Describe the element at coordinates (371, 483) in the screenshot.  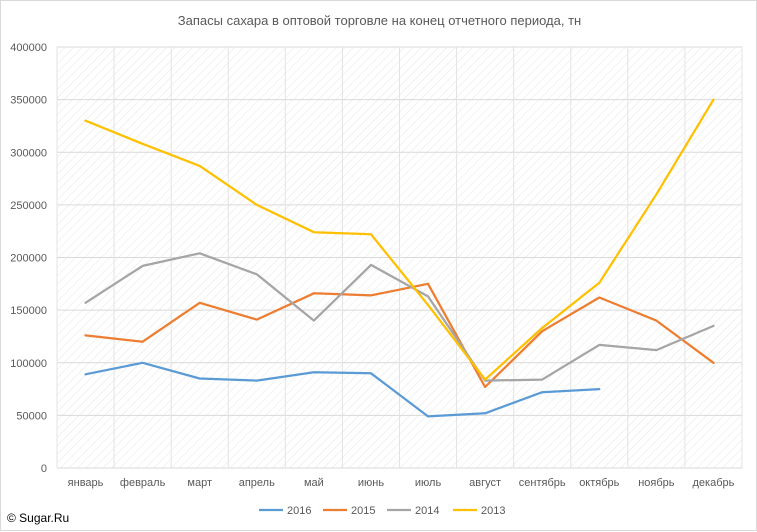
I see `x-tick-label-5: июнь` at that location.